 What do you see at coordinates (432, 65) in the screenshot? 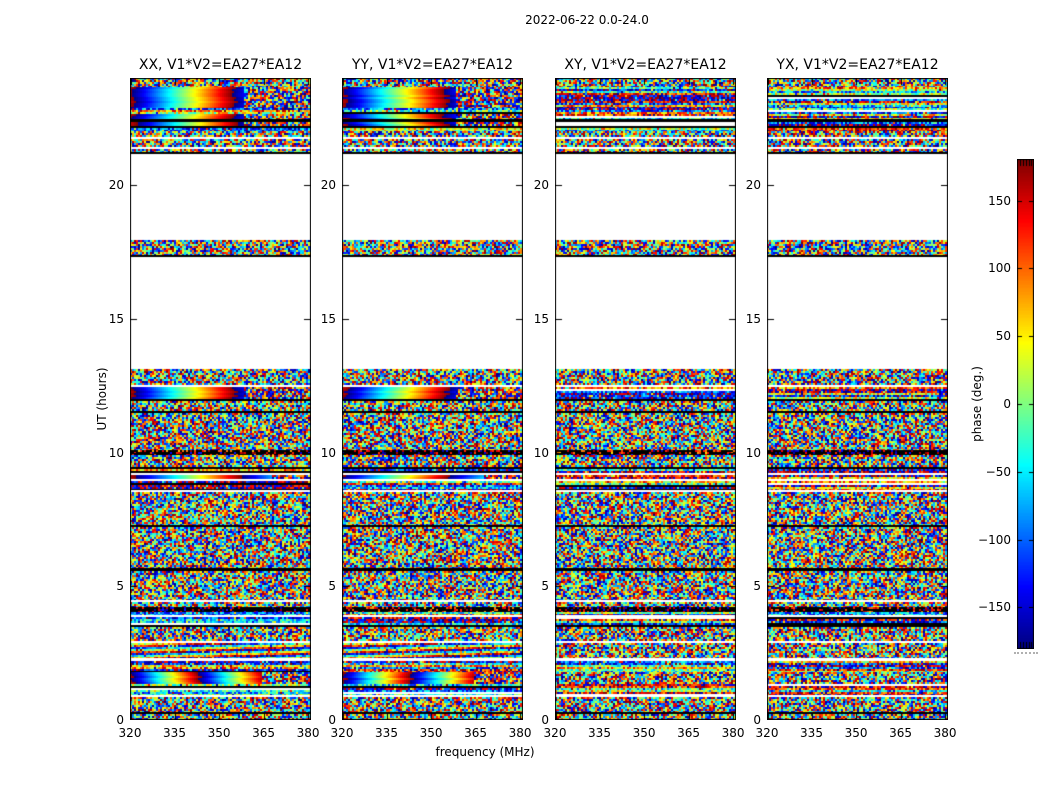
I see `panel-title-yy: YY, V1*V2=EA27*EA12` at bounding box center [432, 65].